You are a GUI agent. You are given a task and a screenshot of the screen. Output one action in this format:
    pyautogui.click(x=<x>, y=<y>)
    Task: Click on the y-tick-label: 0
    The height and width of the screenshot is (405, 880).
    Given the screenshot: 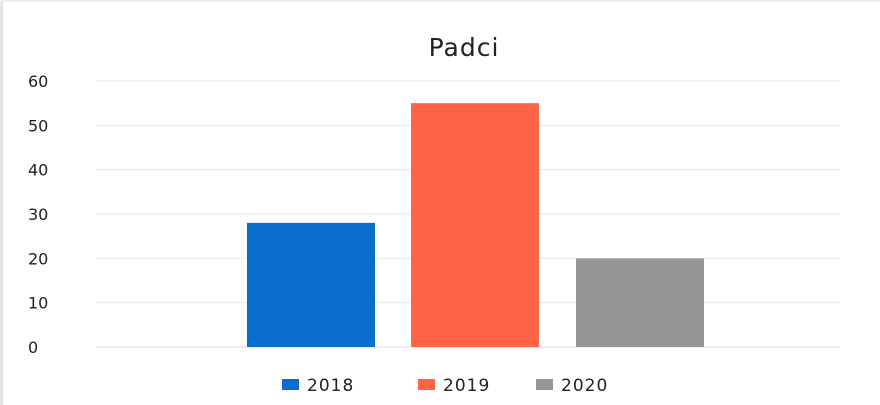 What is the action you would take?
    pyautogui.click(x=33, y=347)
    